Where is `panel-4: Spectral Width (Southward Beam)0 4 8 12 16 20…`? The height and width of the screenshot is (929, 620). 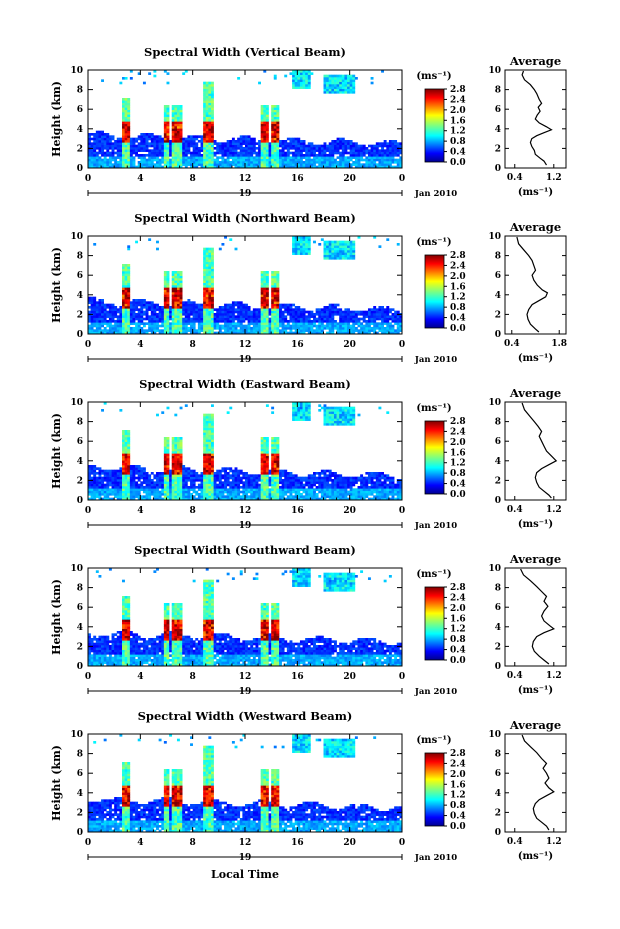
panel-4: Spectral Width (Southward Beam)0 4 8 12 16 20… is located at coordinates (308, 620).